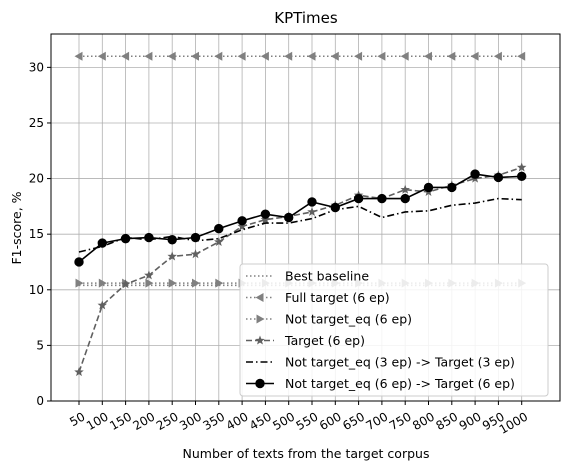 The height and width of the screenshot is (470, 562). What do you see at coordinates (324, 340) in the screenshot?
I see `legend-label: Target (6 ep)` at bounding box center [324, 340].